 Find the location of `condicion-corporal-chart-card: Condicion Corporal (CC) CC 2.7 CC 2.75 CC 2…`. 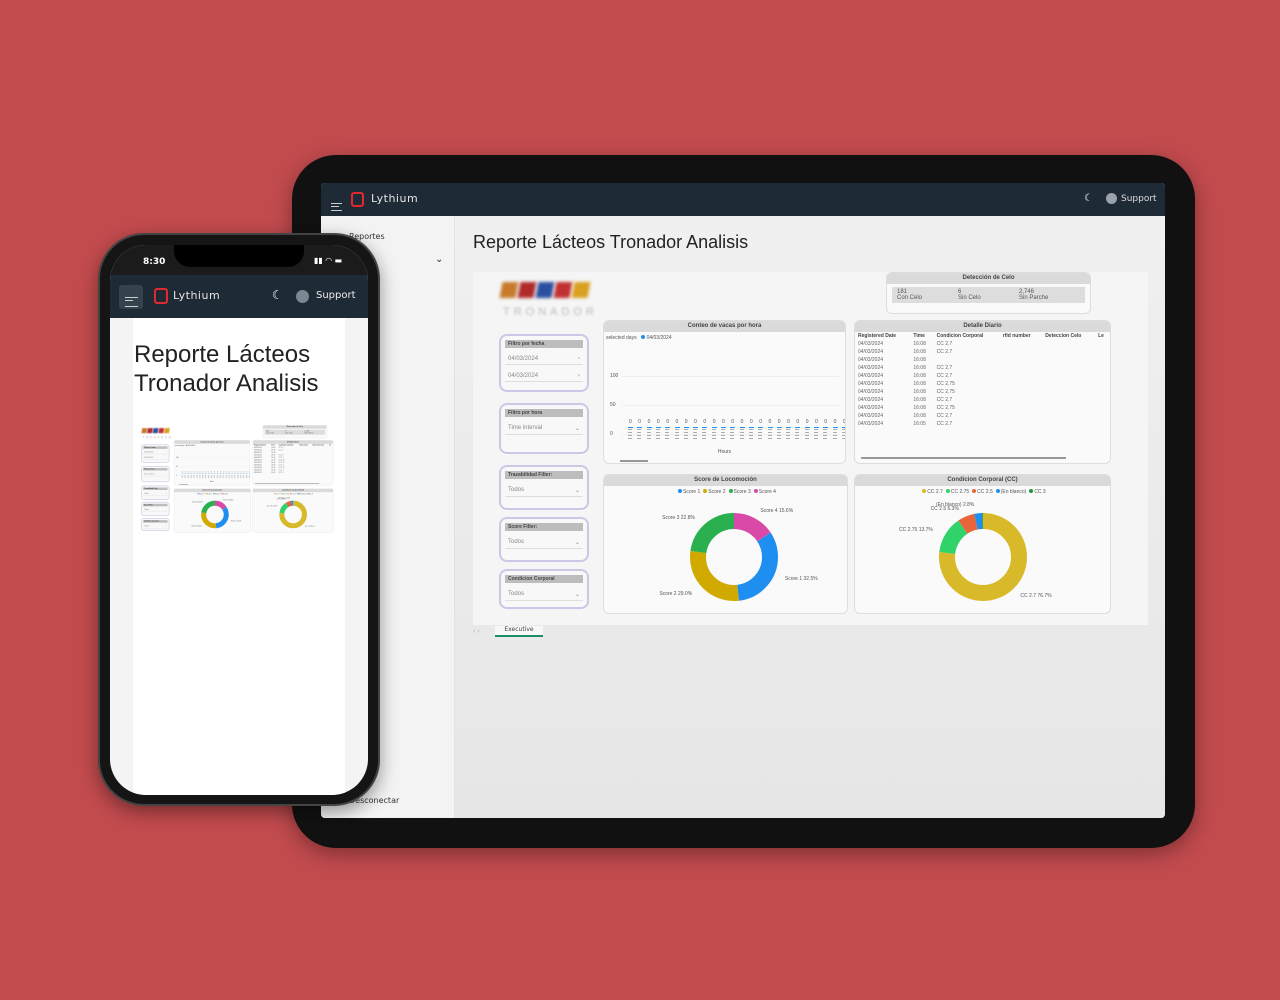

condicion-corporal-chart-card: Condicion Corporal (CC) CC 2.7 CC 2.75 CC 2… is located at coordinates (982, 544).